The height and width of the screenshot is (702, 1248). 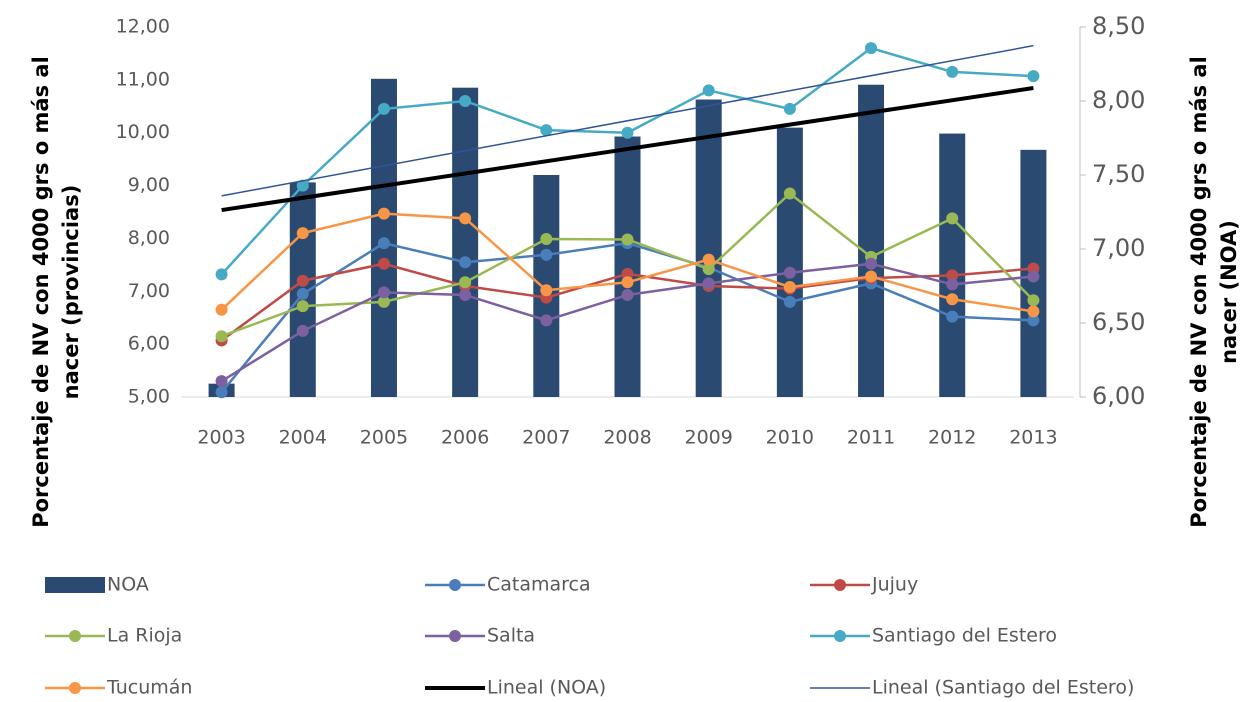 What do you see at coordinates (709, 438) in the screenshot?
I see `x-tick-label: 2009` at bounding box center [709, 438].